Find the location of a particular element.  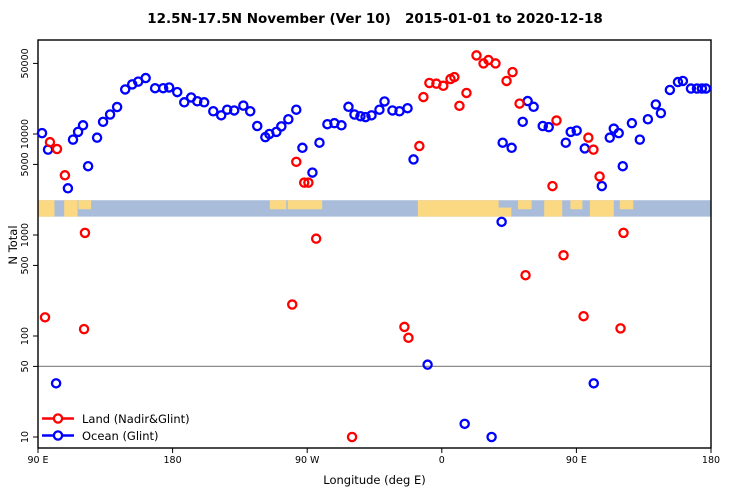

land-series-swatch-icon is located at coordinates (58, 418).